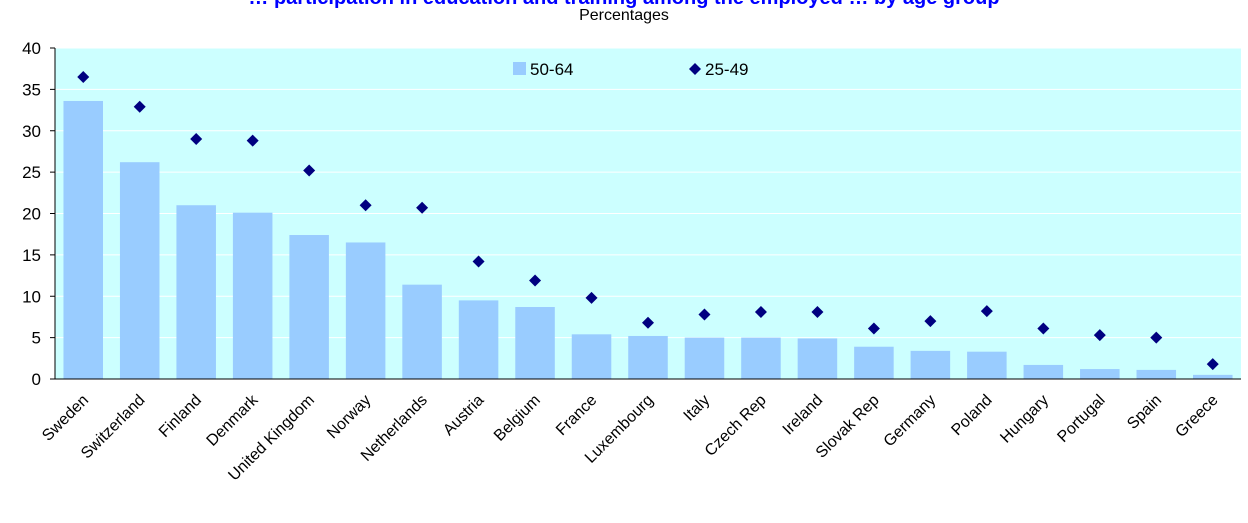  What do you see at coordinates (1144, 412) in the screenshot?
I see `x-tick-label: Spain` at bounding box center [1144, 412].